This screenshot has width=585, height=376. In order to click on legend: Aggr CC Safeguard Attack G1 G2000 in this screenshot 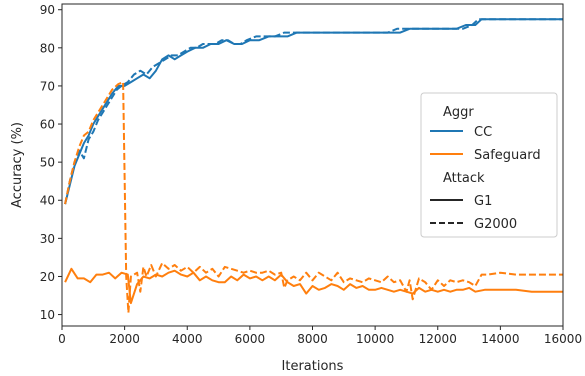, I will do `click(489, 165)`.